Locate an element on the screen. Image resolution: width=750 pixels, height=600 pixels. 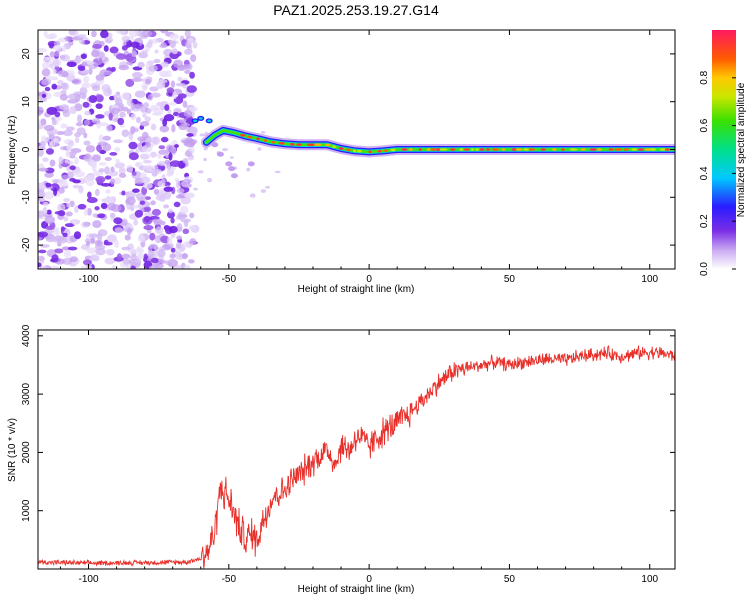
x-tick-label: -100 is located at coordinates (89, 579).